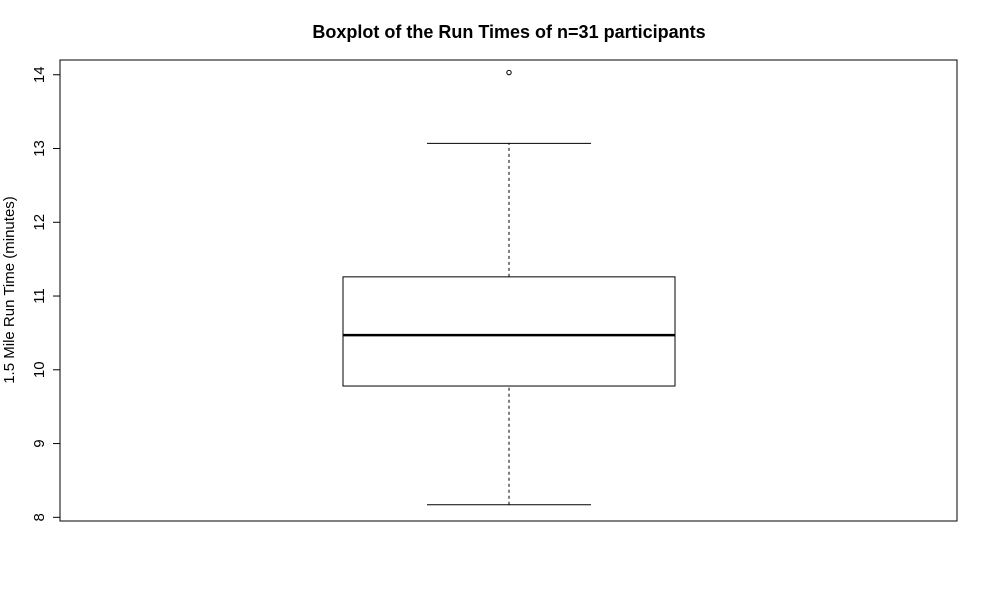  Describe the element at coordinates (39, 369) in the screenshot. I see `y-tick-label: 10` at that location.